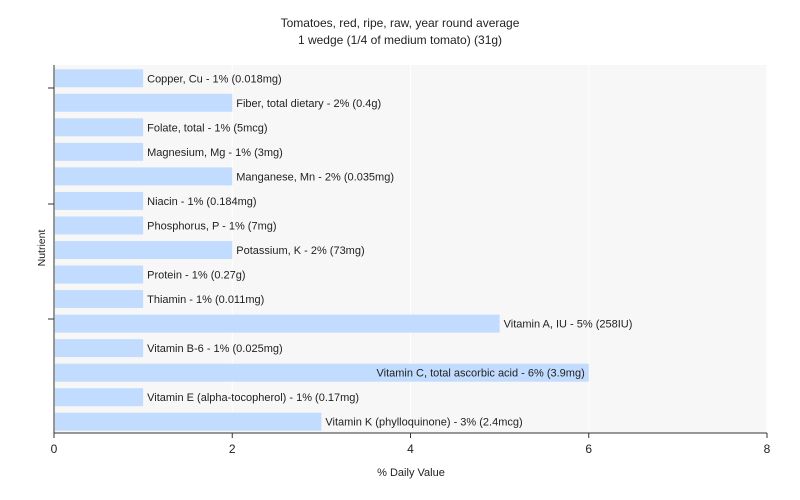  Describe the element at coordinates (215, 153) in the screenshot. I see `bar-label: Magnesium, Mg - 1% (3mg)` at that location.